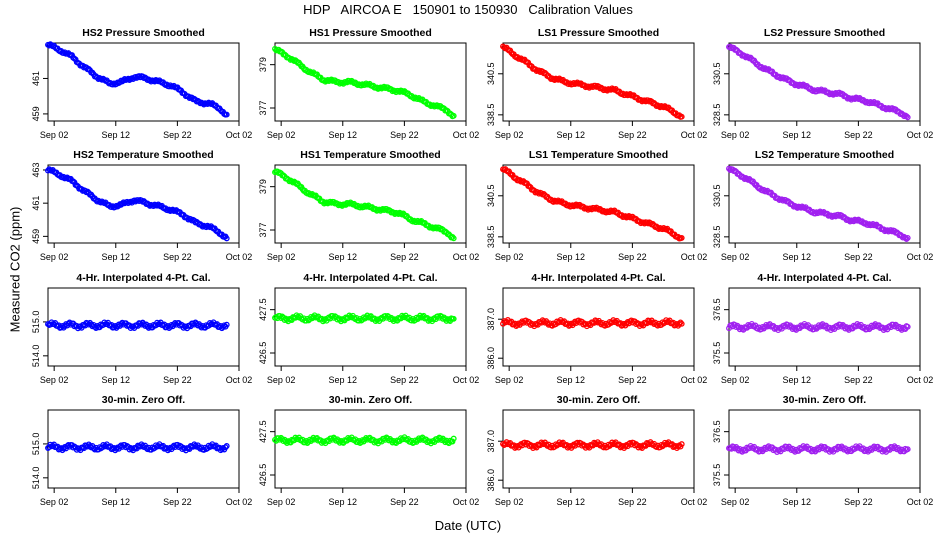  I want to click on panel-title: LS2 Pressure Smoothed, so click(824, 33).